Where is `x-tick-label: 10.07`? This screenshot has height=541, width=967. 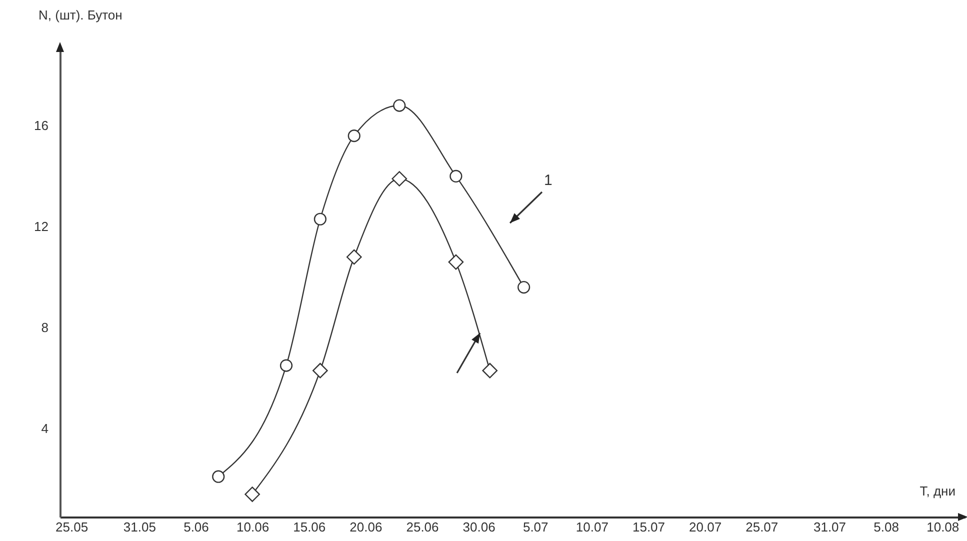 x-tick-label: 10.07 is located at coordinates (592, 527).